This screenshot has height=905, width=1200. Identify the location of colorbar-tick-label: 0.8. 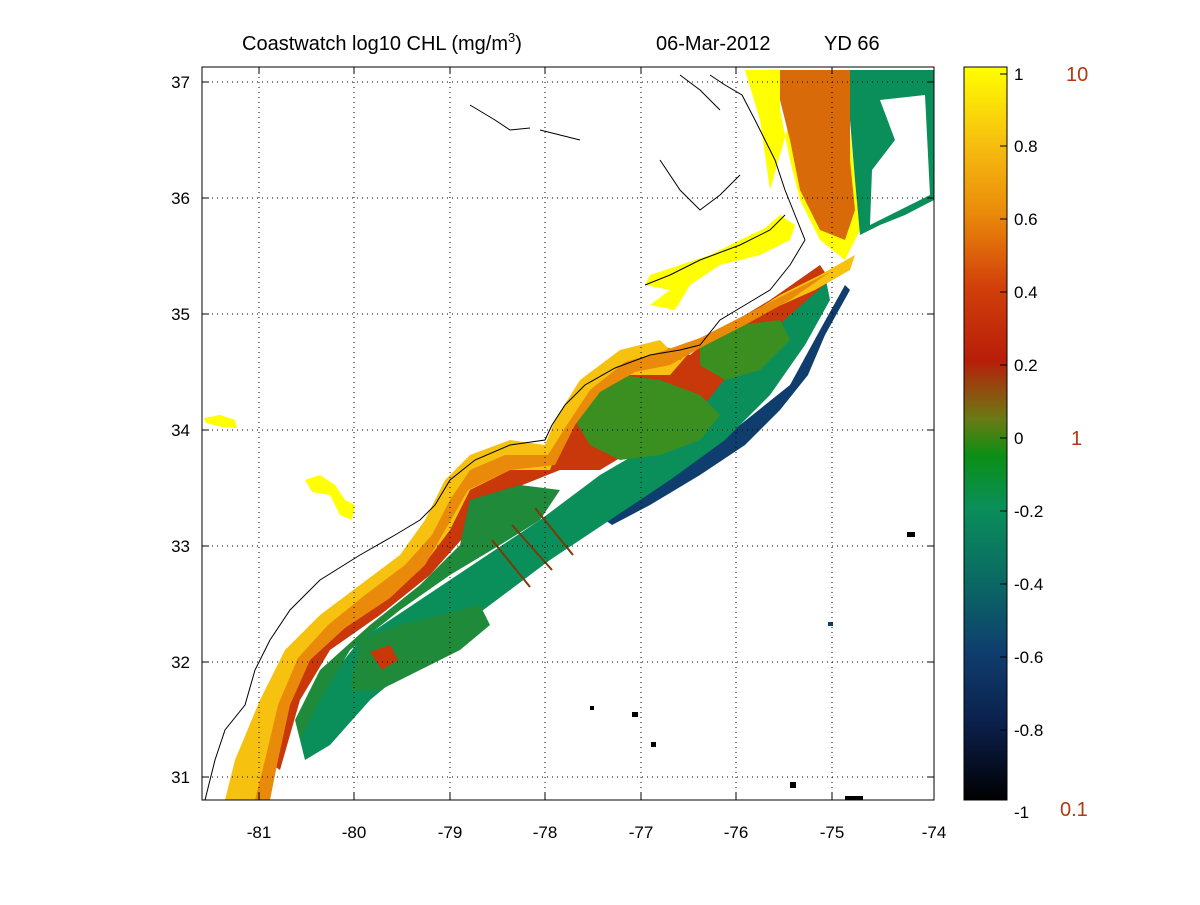
(1026, 146).